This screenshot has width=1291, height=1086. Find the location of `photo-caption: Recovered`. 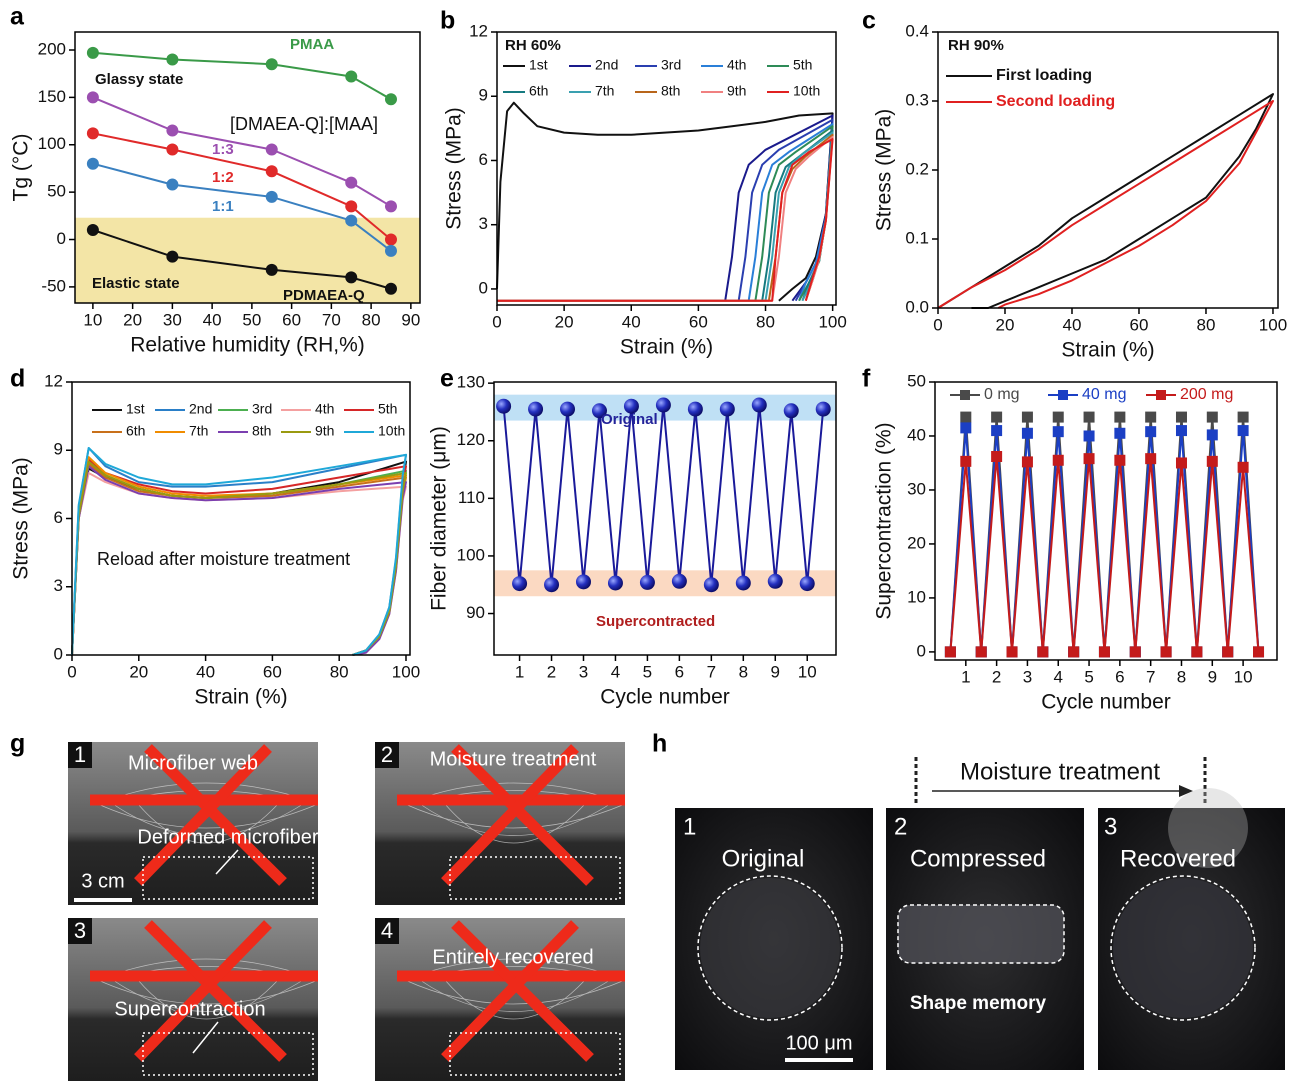

photo-caption: Recovered is located at coordinates (1178, 858).